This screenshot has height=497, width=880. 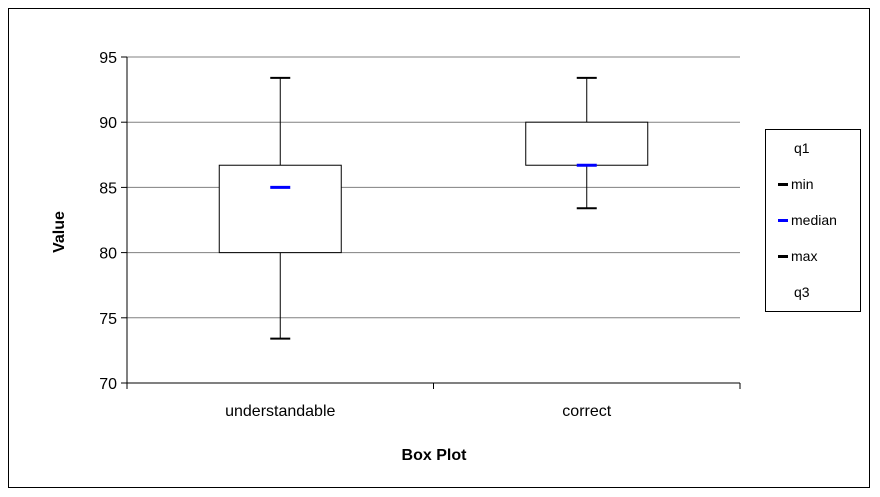 I want to click on x-axis-label: Box Plot, so click(x=435, y=455).